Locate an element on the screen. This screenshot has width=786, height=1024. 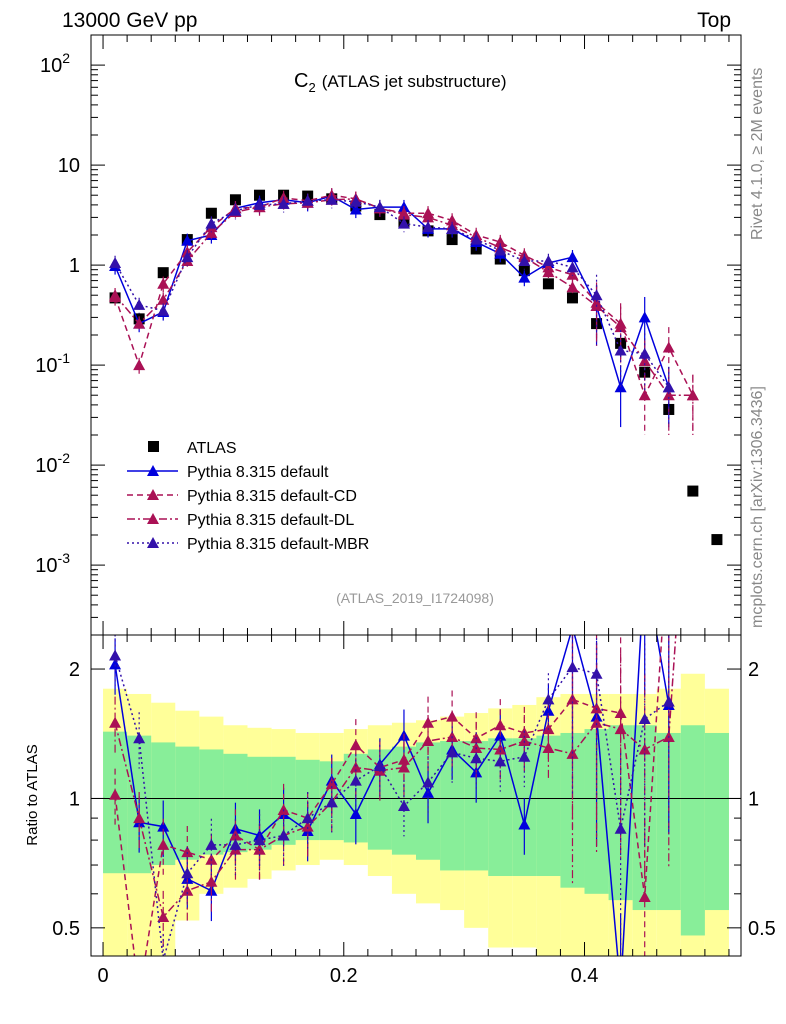
legend-item: Pythia 8.315 default is located at coordinates (228, 472).